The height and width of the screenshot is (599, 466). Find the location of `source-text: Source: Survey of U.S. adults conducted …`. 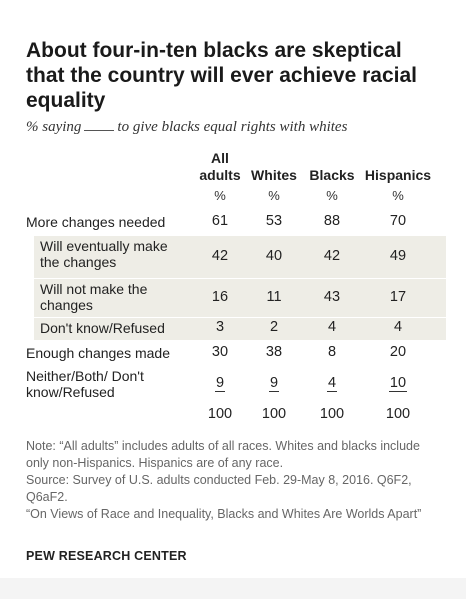

source-text: Source: Survey of U.S. adults conducted … is located at coordinates (219, 488).